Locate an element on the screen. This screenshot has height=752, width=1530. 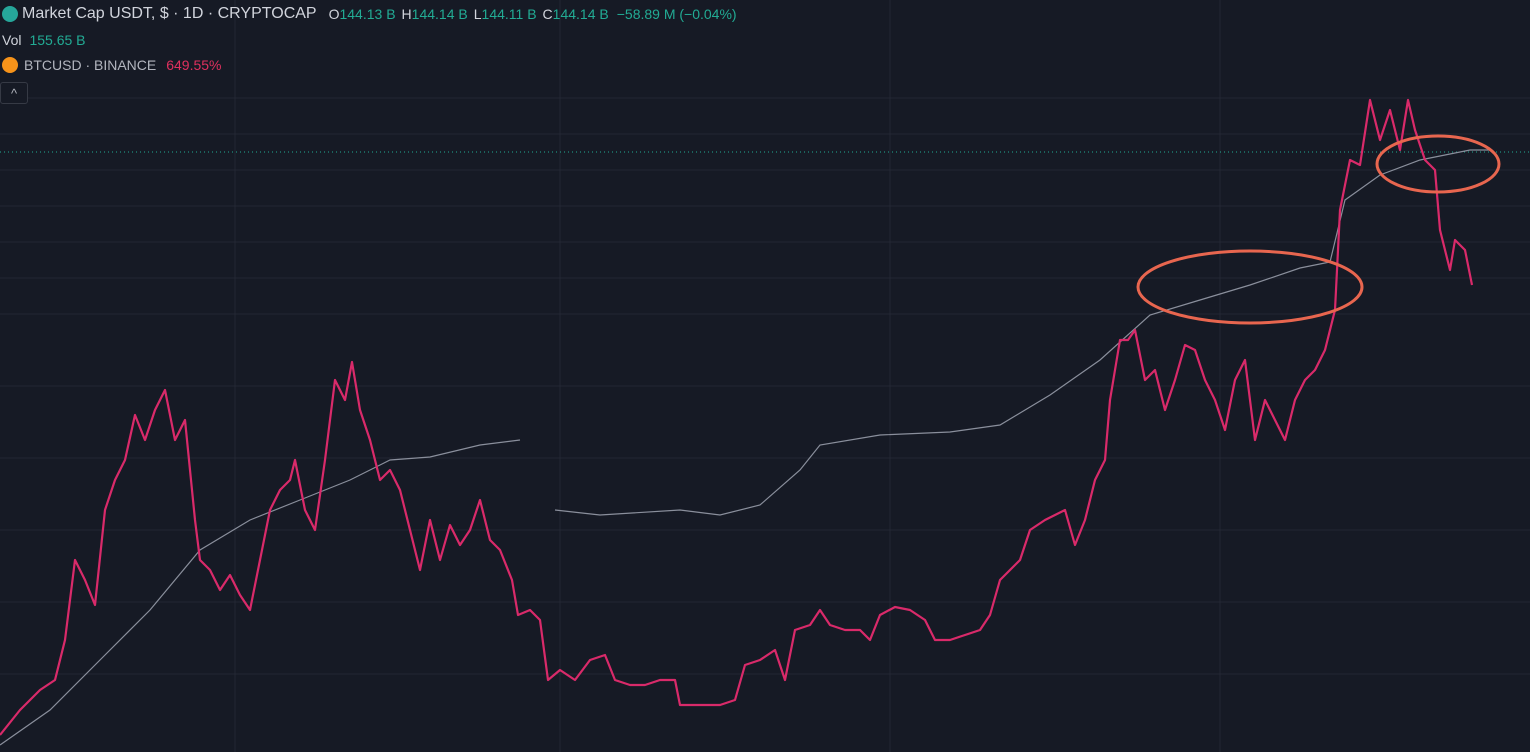
btc-icon is located at coordinates (10, 65).